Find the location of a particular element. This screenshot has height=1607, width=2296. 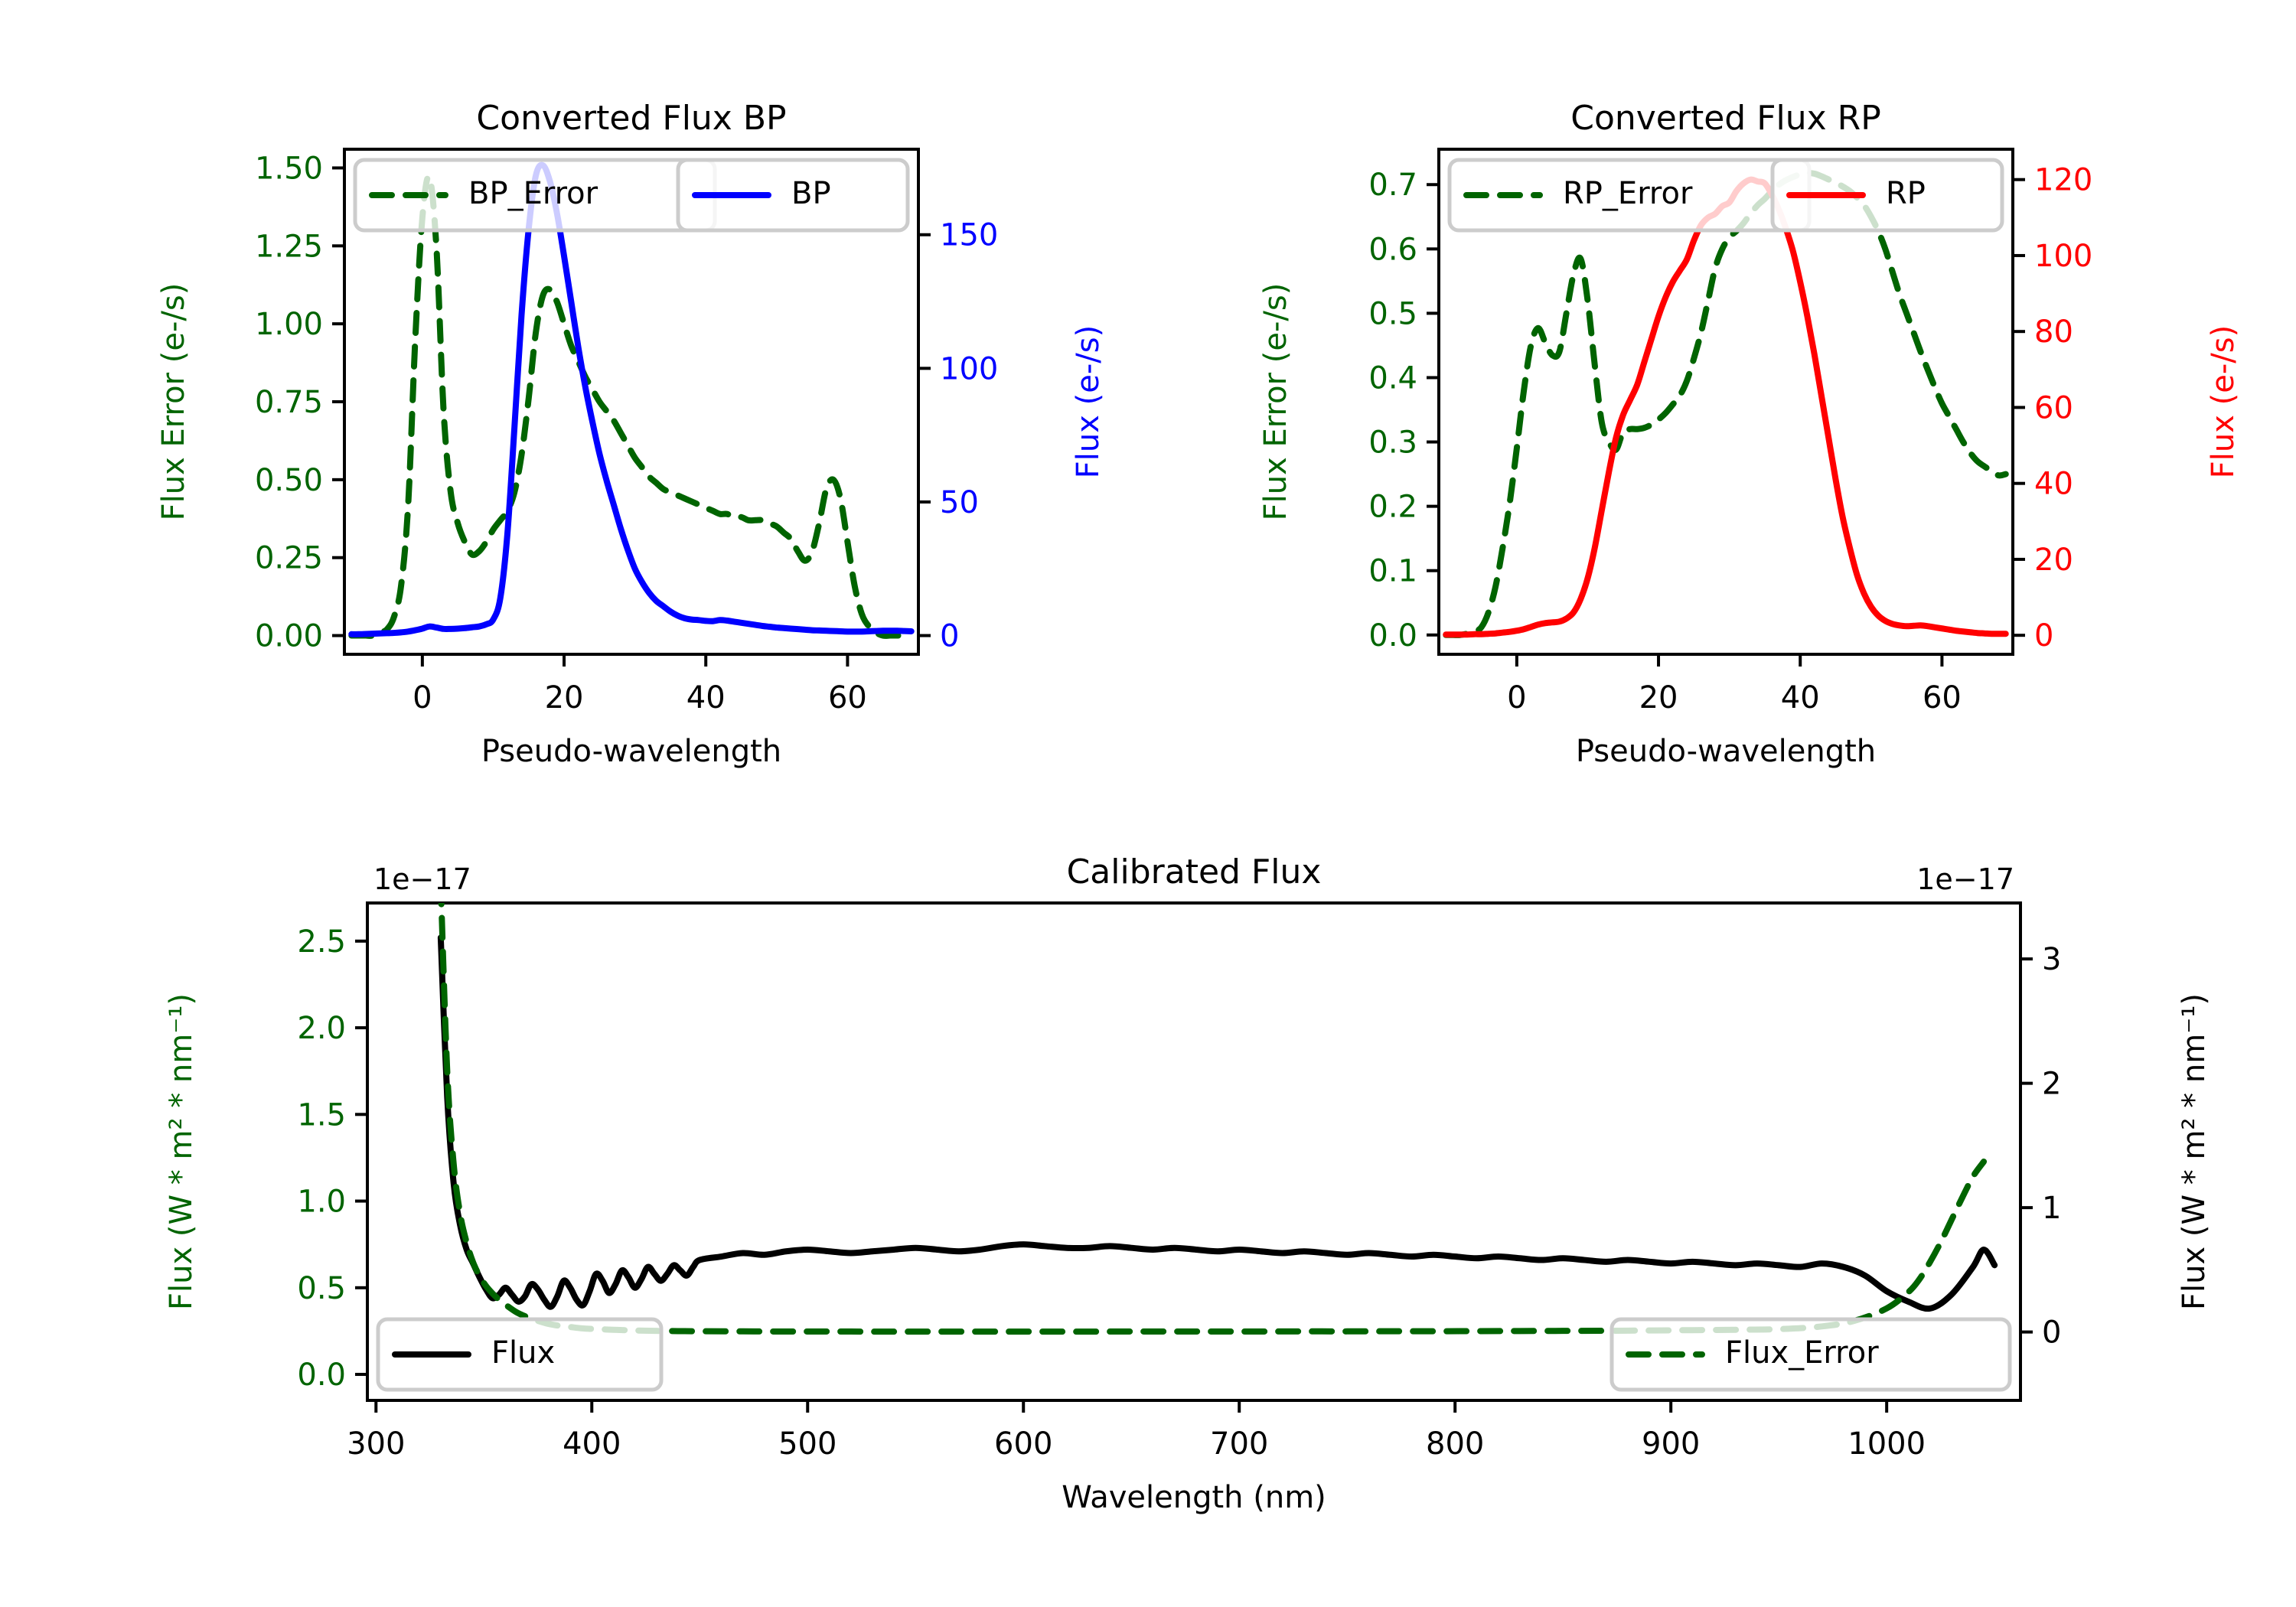

legend-label: RP is located at coordinates (1906, 193).